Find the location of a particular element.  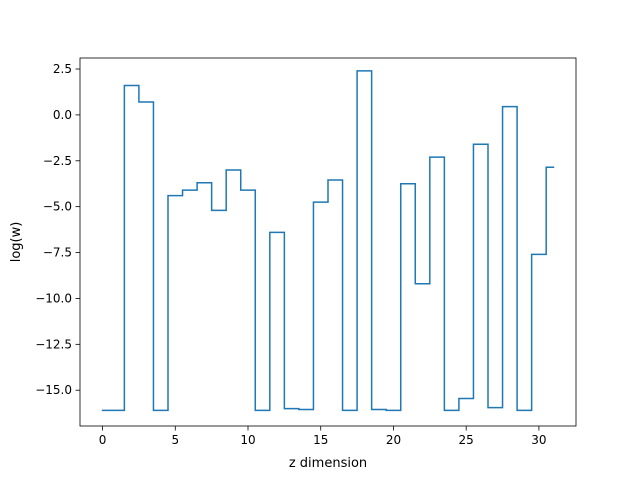

y-tick-label: −10.0 is located at coordinates (53, 298).